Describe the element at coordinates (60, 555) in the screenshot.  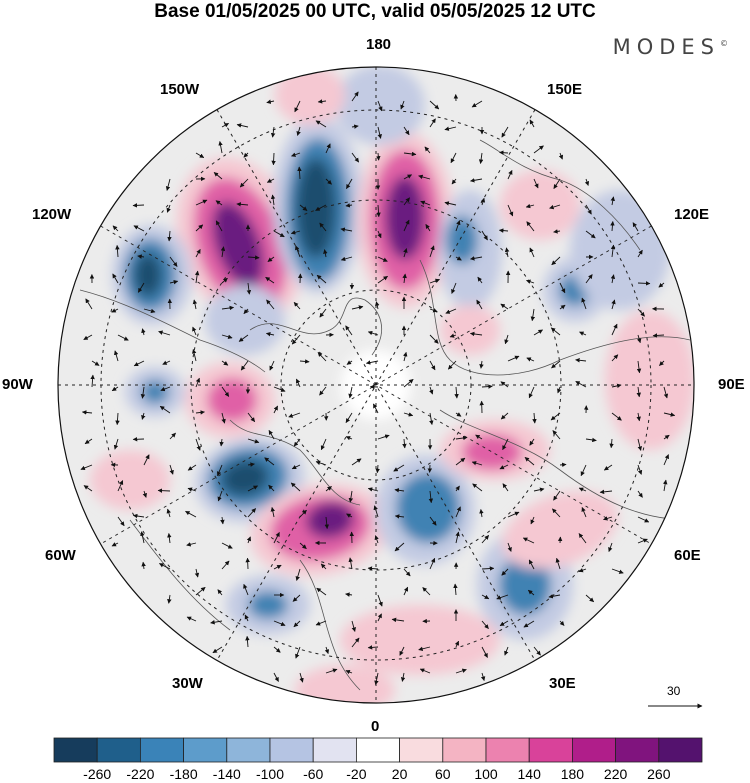
I see `lon-label-60w: 60W` at that location.